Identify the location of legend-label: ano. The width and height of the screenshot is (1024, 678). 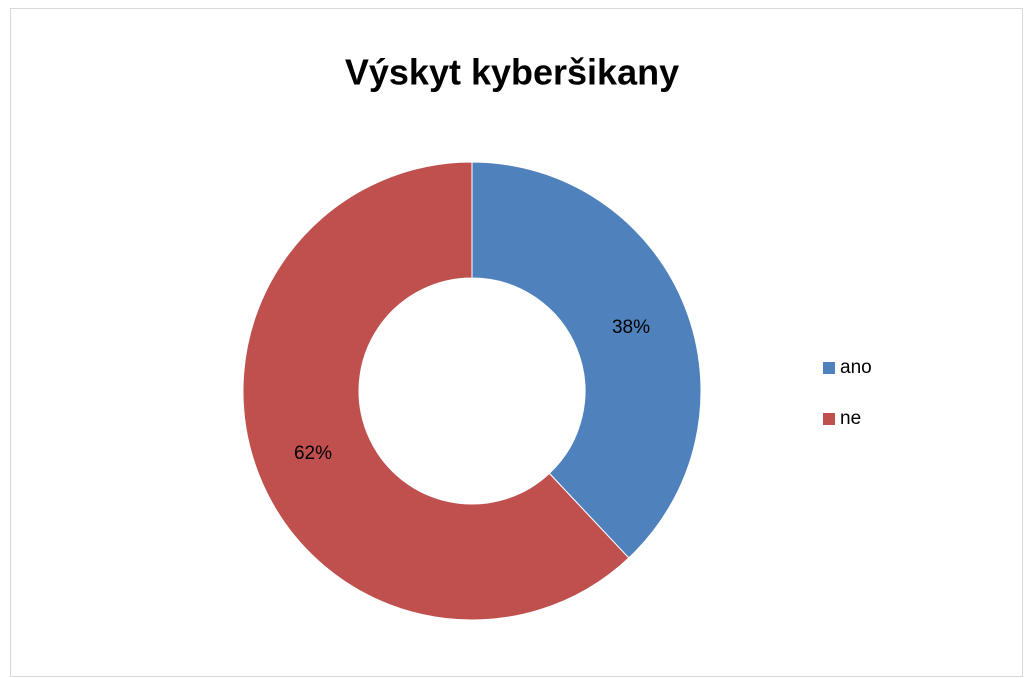
(856, 367).